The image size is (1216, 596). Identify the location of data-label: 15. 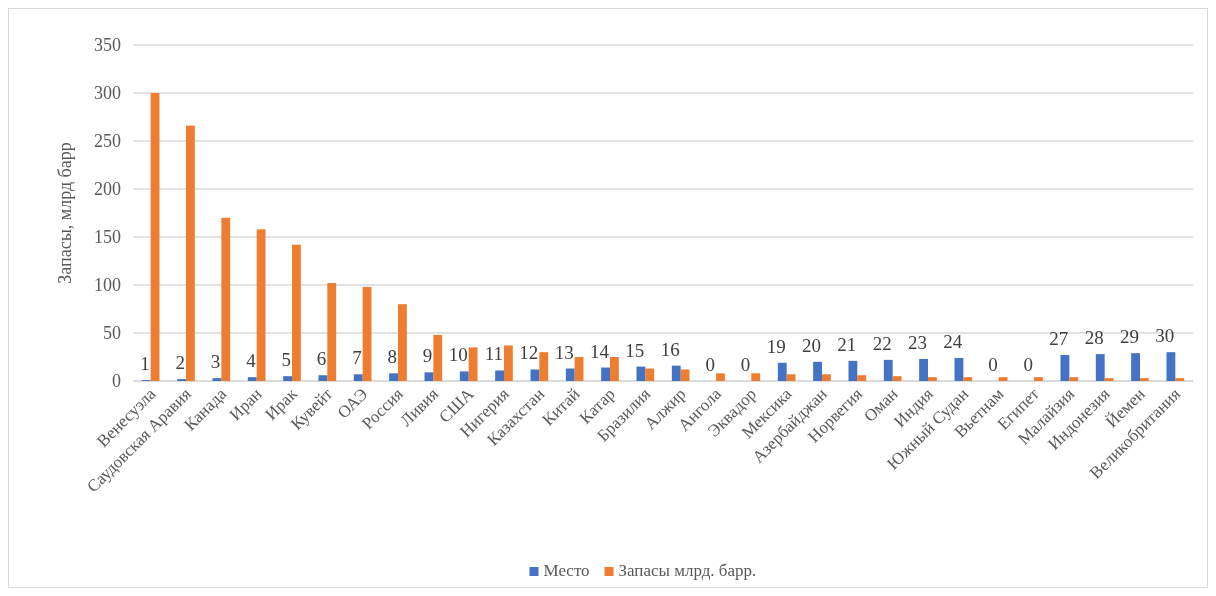
(635, 350).